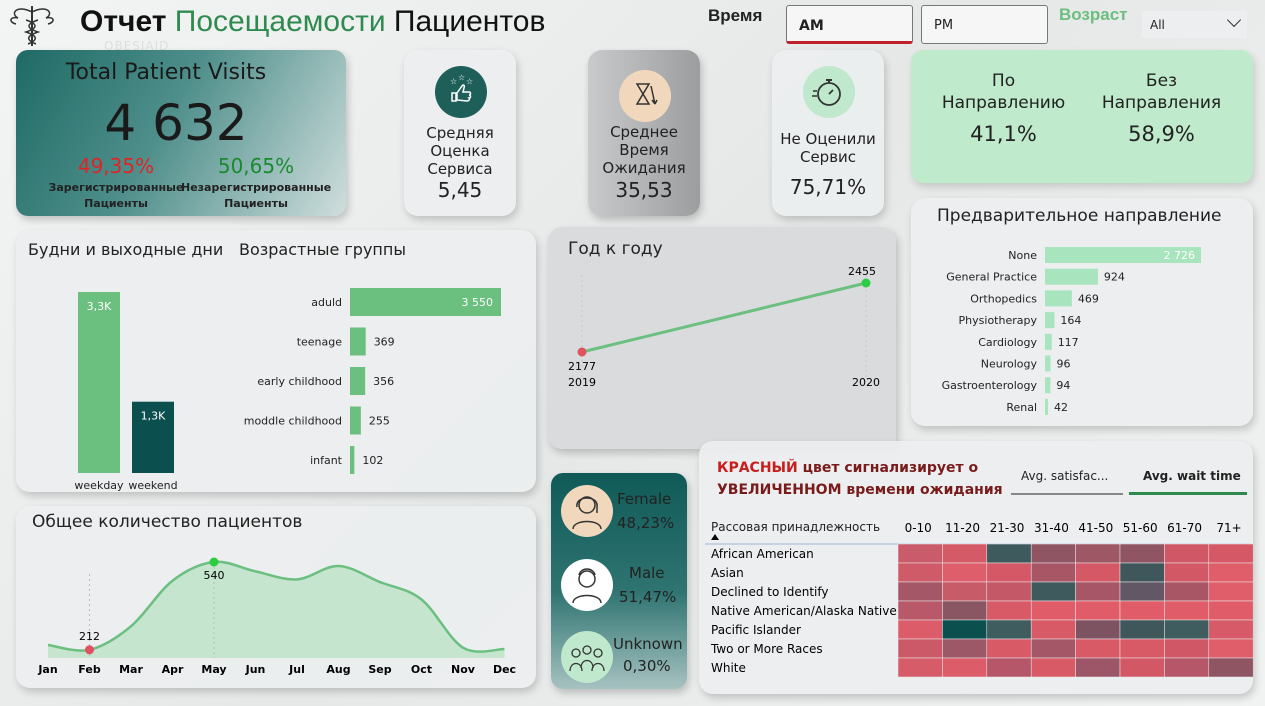  I want to click on without-referral-value: 58,9%, so click(1161, 134).